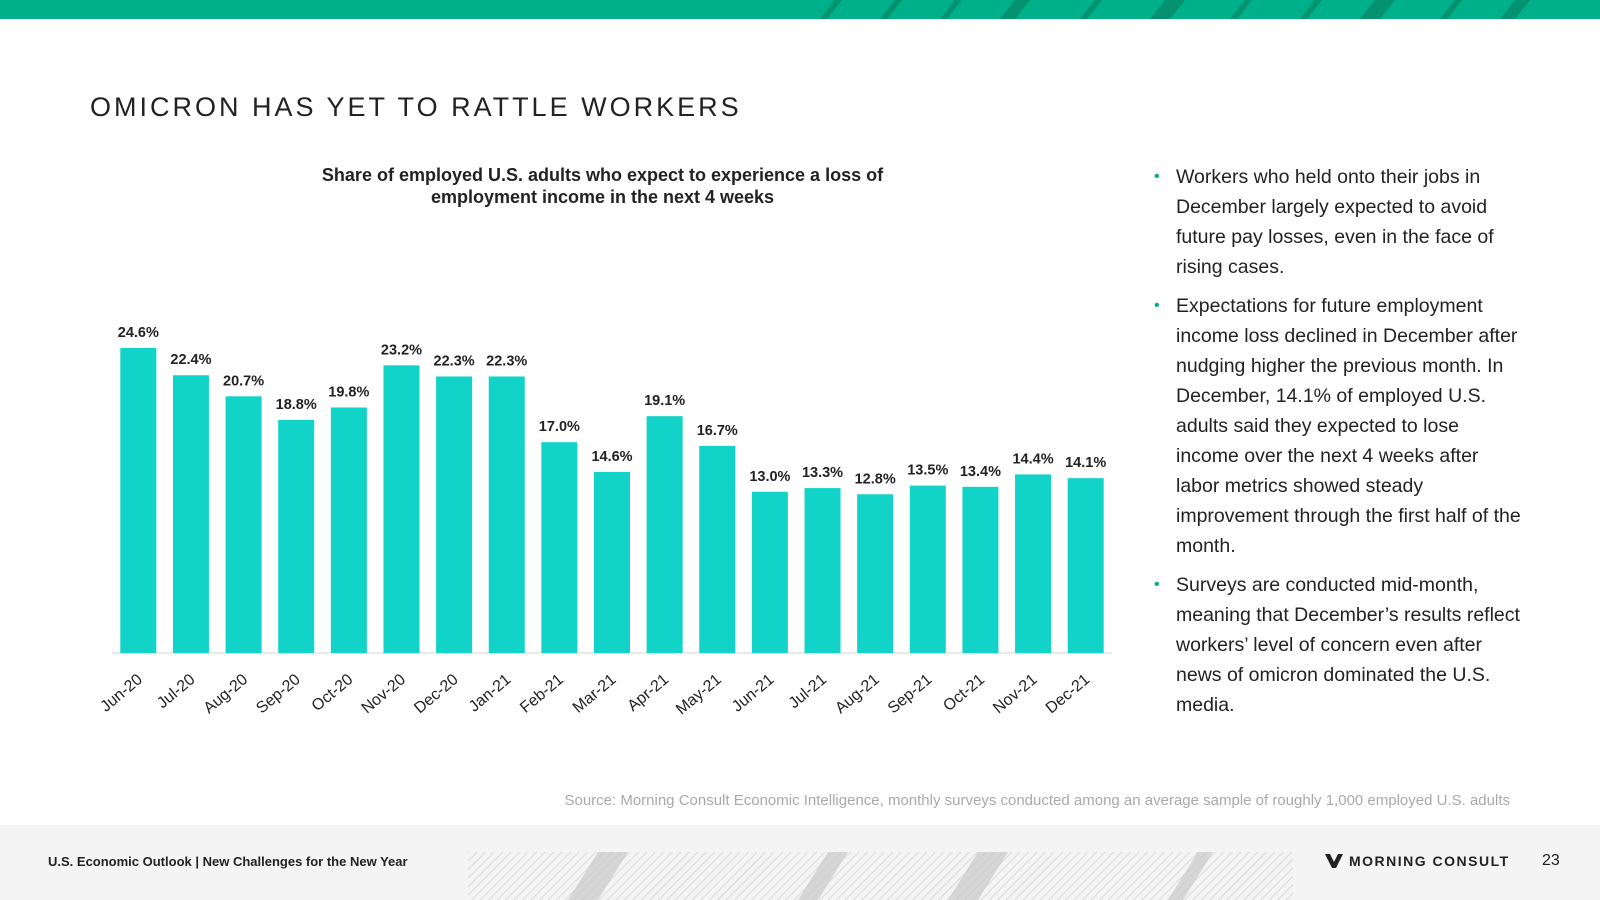 This screenshot has width=1600, height=900. What do you see at coordinates (880, 876) in the screenshot?
I see `footer-pattern` at bounding box center [880, 876].